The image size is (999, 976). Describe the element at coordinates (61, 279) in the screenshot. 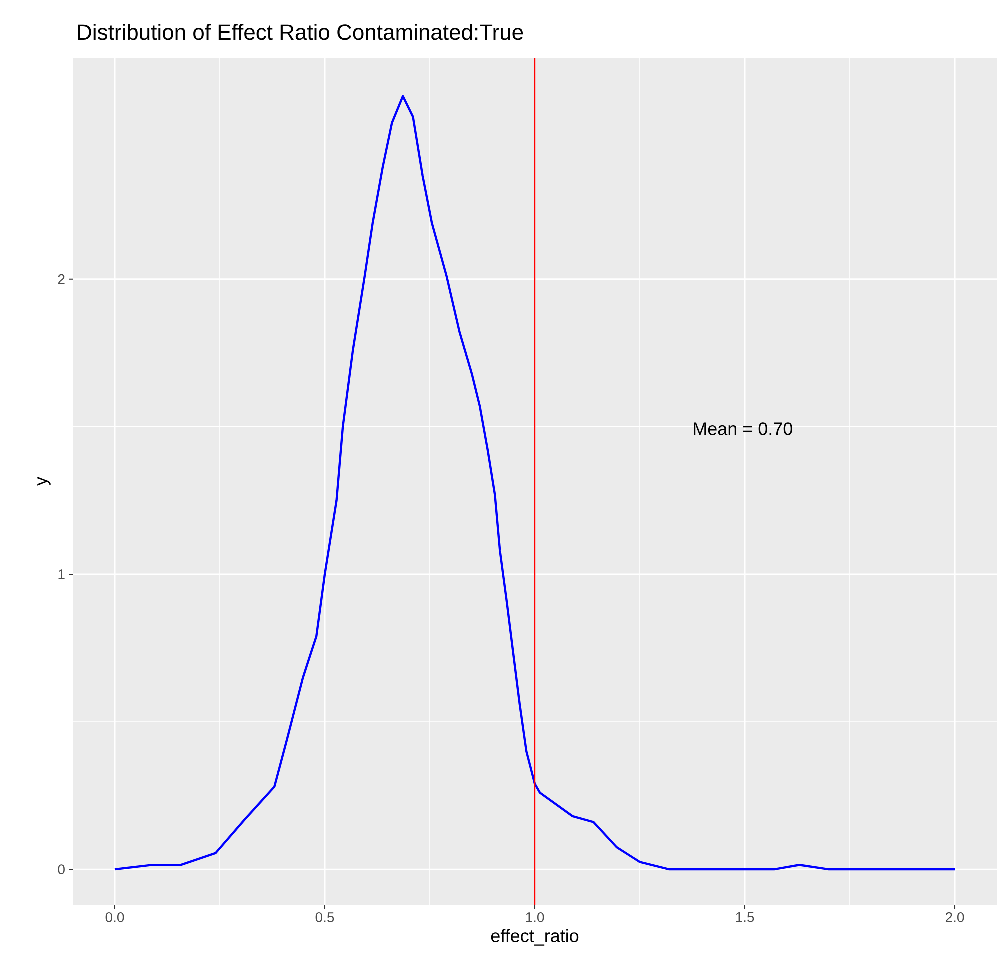

I see `y-tick-label: 2` at that location.